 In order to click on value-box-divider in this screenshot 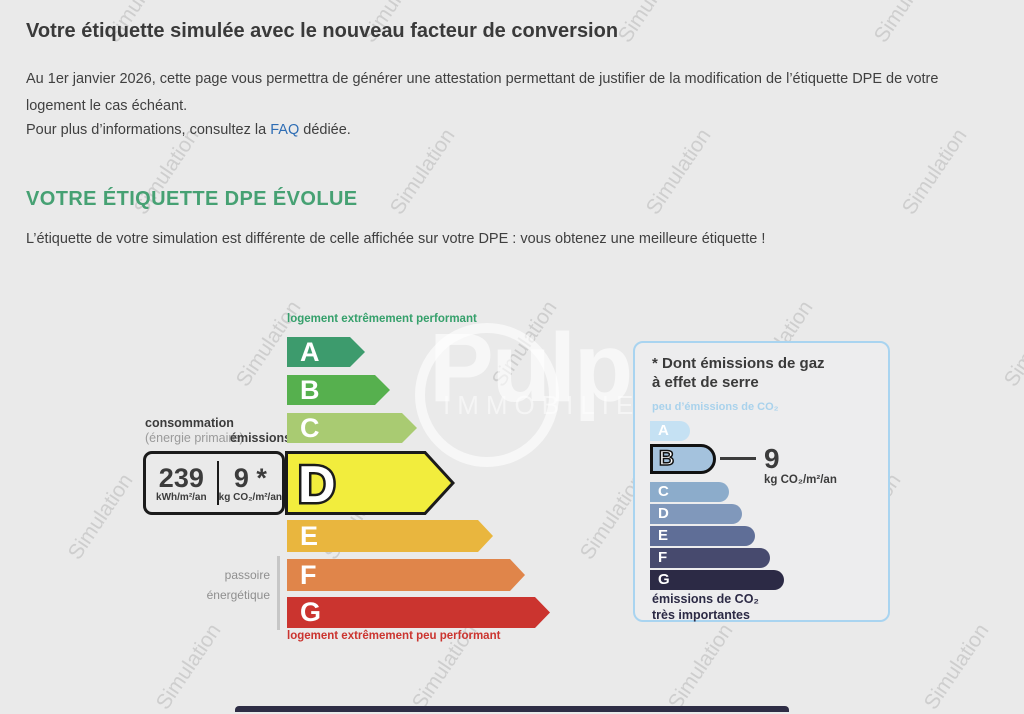, I will do `click(217, 483)`.